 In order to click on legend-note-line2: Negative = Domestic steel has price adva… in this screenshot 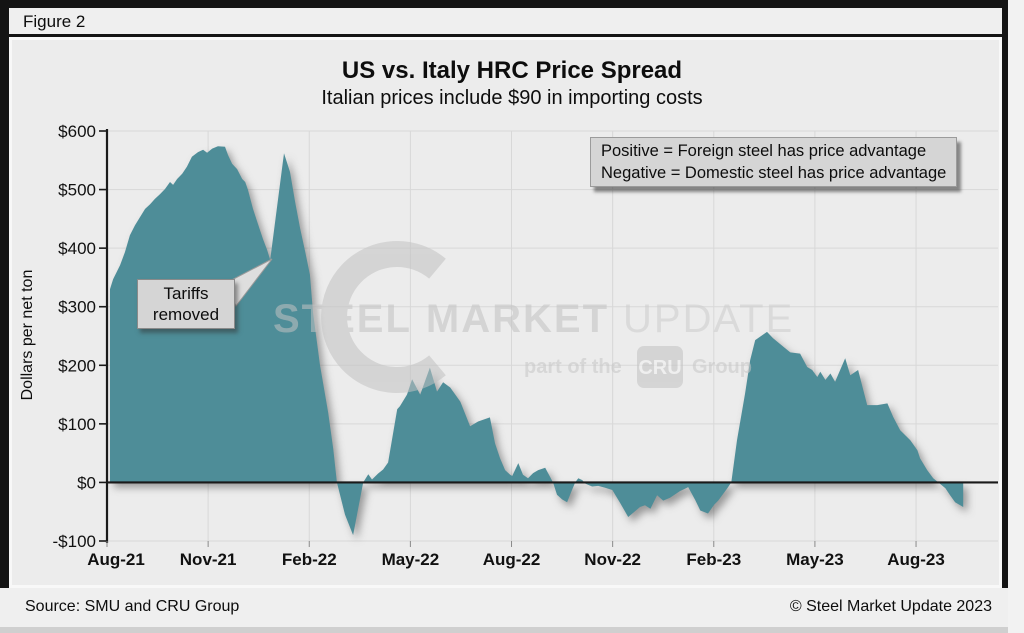, I will do `click(774, 173)`.